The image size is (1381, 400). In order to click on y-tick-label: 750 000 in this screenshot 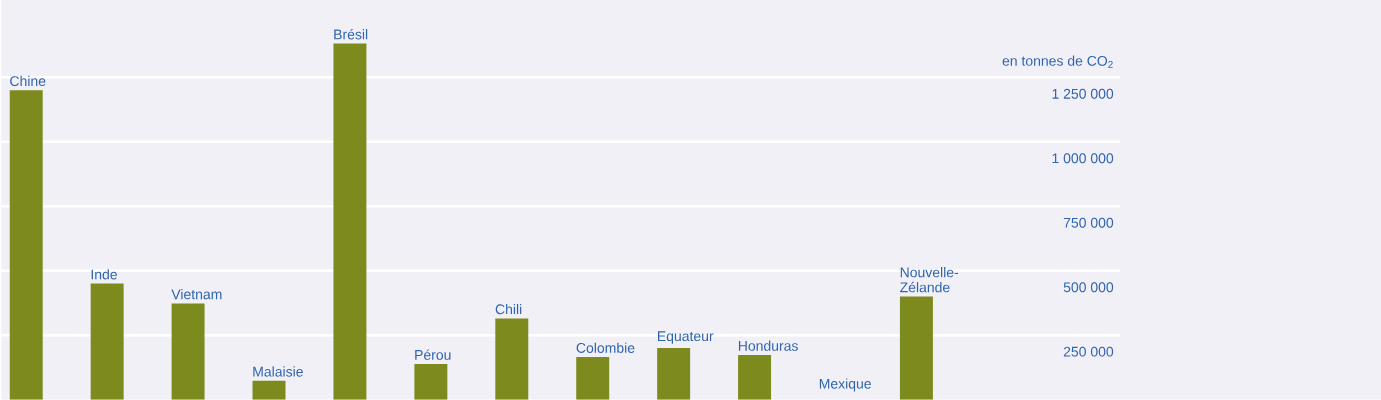, I will do `click(1088, 222)`.